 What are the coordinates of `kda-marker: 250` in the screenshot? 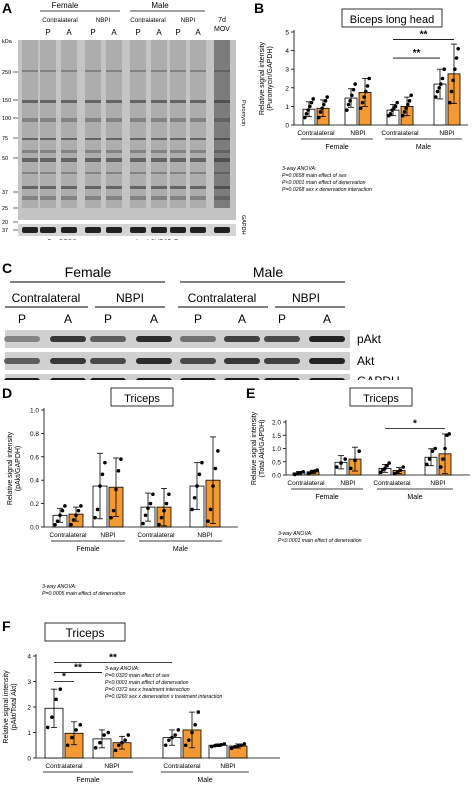 It's located at (6, 73).